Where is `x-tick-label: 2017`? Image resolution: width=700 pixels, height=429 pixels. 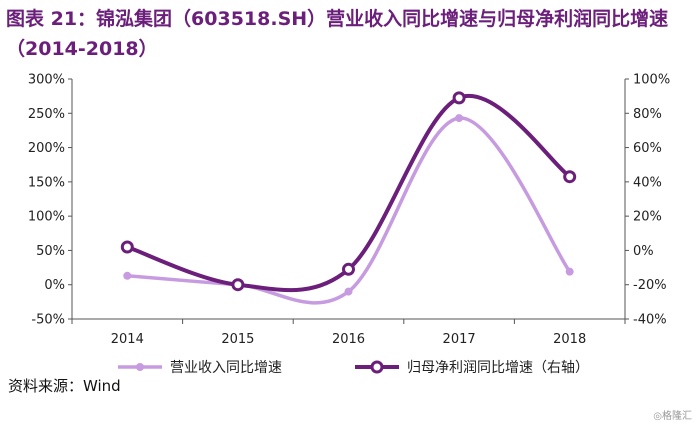
x-tick-label: 2017 is located at coordinates (459, 339).